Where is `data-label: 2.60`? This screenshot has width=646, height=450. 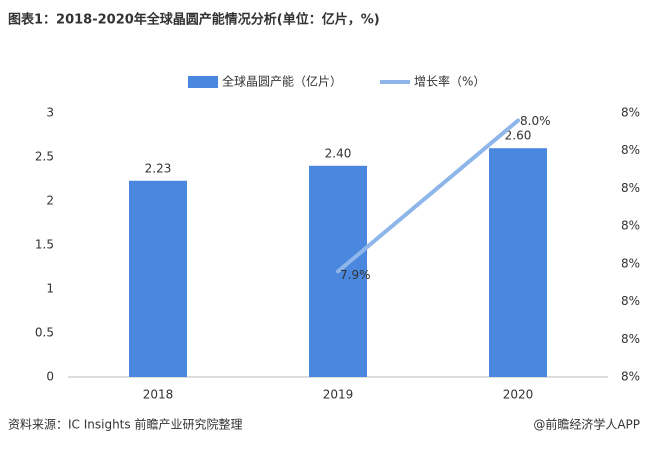
data-label: 2.60 is located at coordinates (518, 136).